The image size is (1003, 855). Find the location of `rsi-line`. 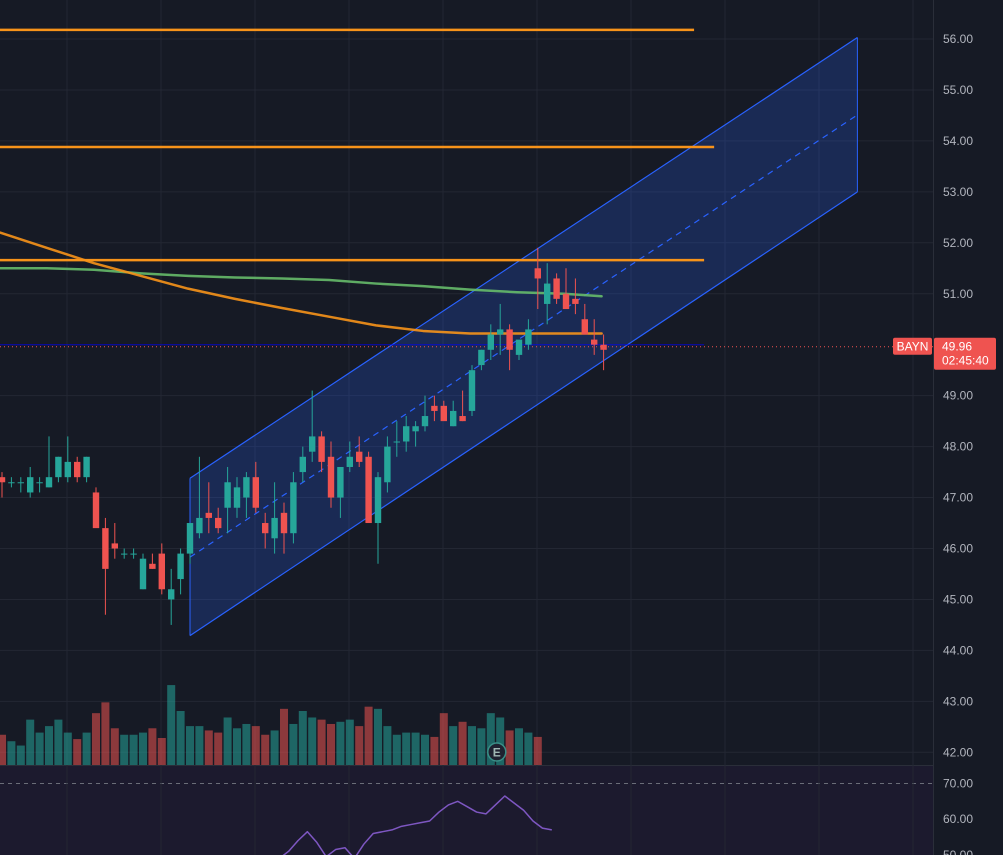

rsi-line is located at coordinates (417, 825).